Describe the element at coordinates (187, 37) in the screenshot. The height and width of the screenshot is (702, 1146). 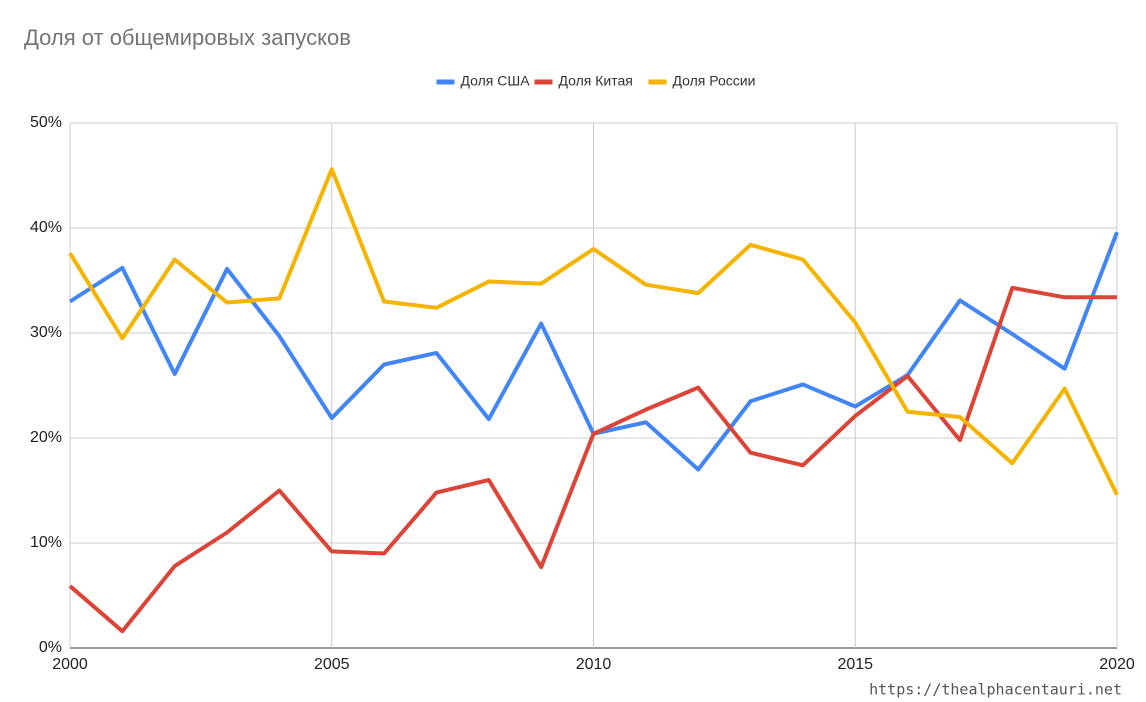
I see `chart-title: Доля от общемировых запусков` at that location.